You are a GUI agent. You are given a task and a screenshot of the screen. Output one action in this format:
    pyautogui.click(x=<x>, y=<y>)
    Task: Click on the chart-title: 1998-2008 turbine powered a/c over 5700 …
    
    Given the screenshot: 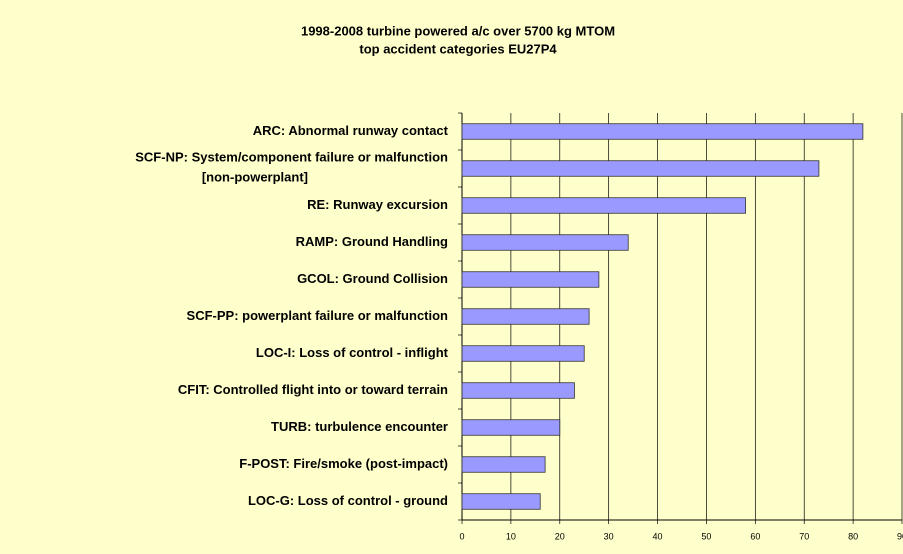 What is the action you would take?
    pyautogui.click(x=458, y=30)
    